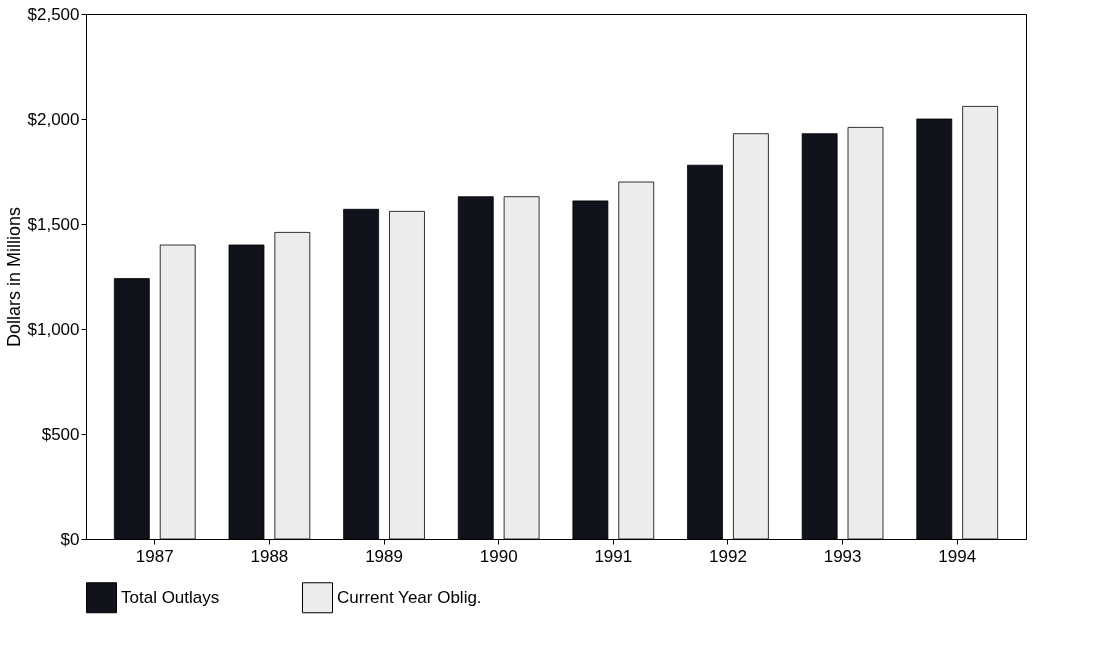  Describe the element at coordinates (53, 224) in the screenshot. I see `y-tick-label: $1,500` at that location.